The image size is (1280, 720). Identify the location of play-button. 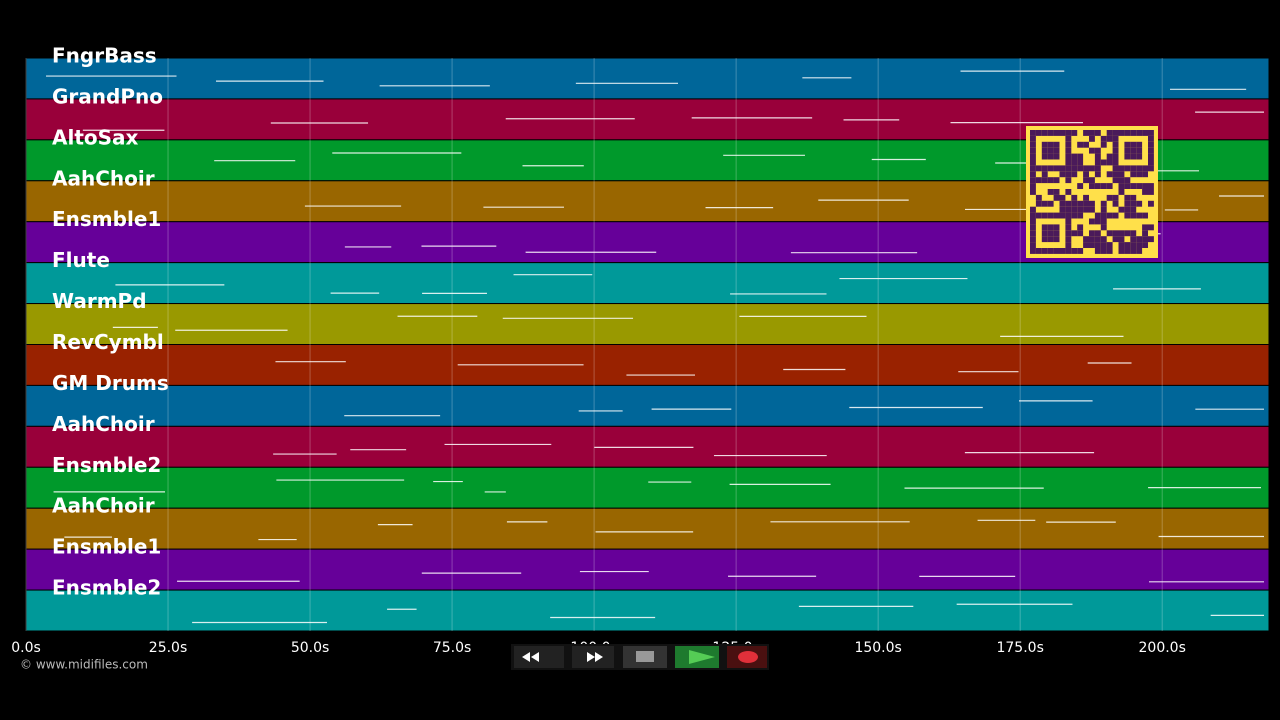
(697, 657).